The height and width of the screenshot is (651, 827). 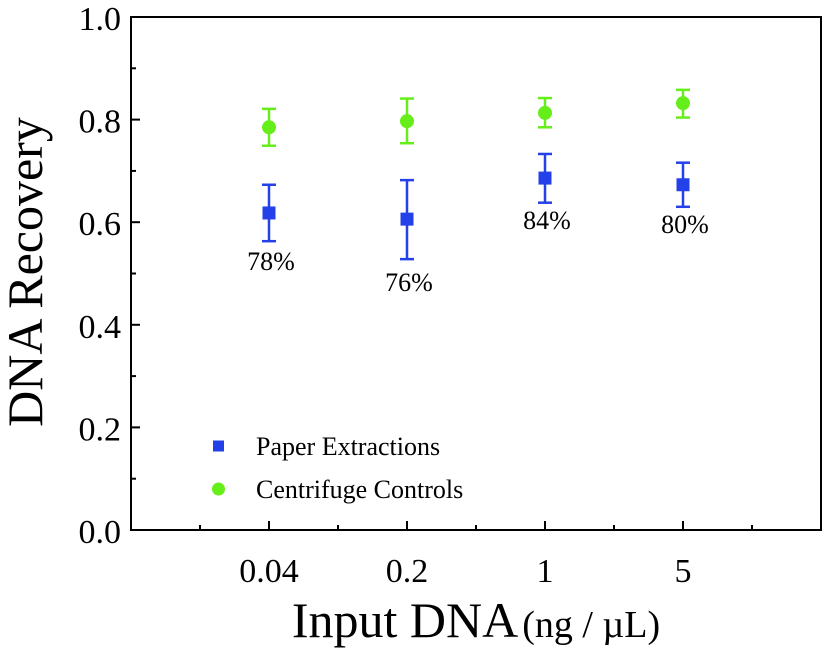 What do you see at coordinates (100, 429) in the screenshot?
I see `y-tick-label: 0.2` at bounding box center [100, 429].